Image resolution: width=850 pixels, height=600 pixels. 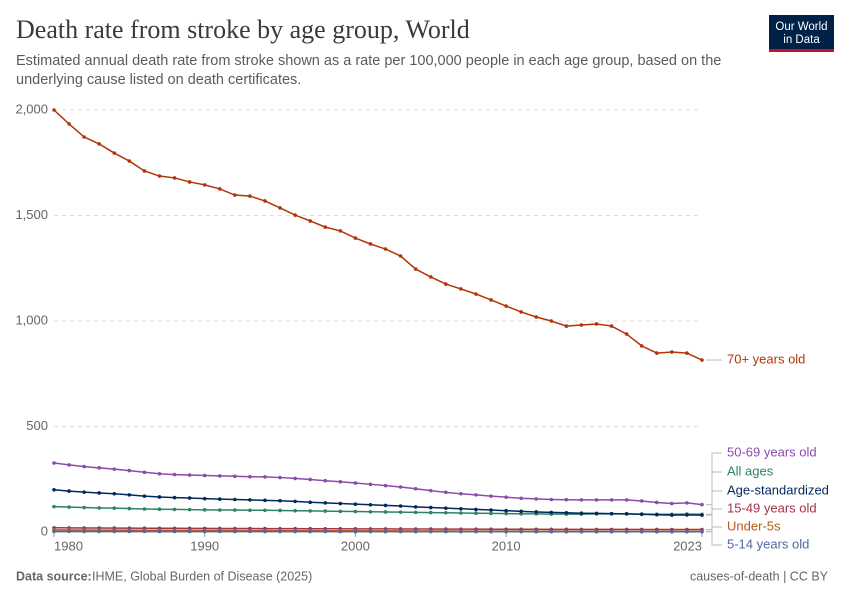 I want to click on legend-label: Age-standardized, so click(x=778, y=489).